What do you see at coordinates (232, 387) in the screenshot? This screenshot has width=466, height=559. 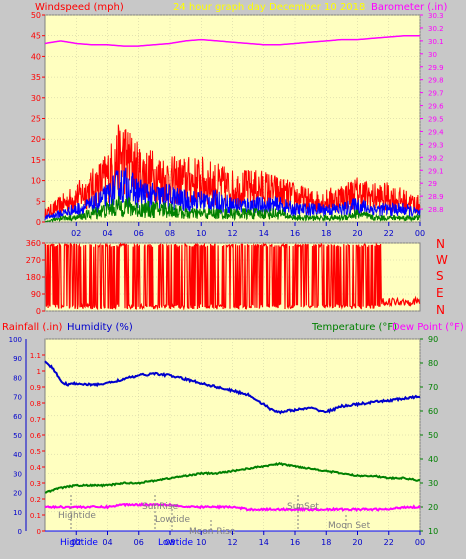 I see `humidity-line` at bounding box center [232, 387].